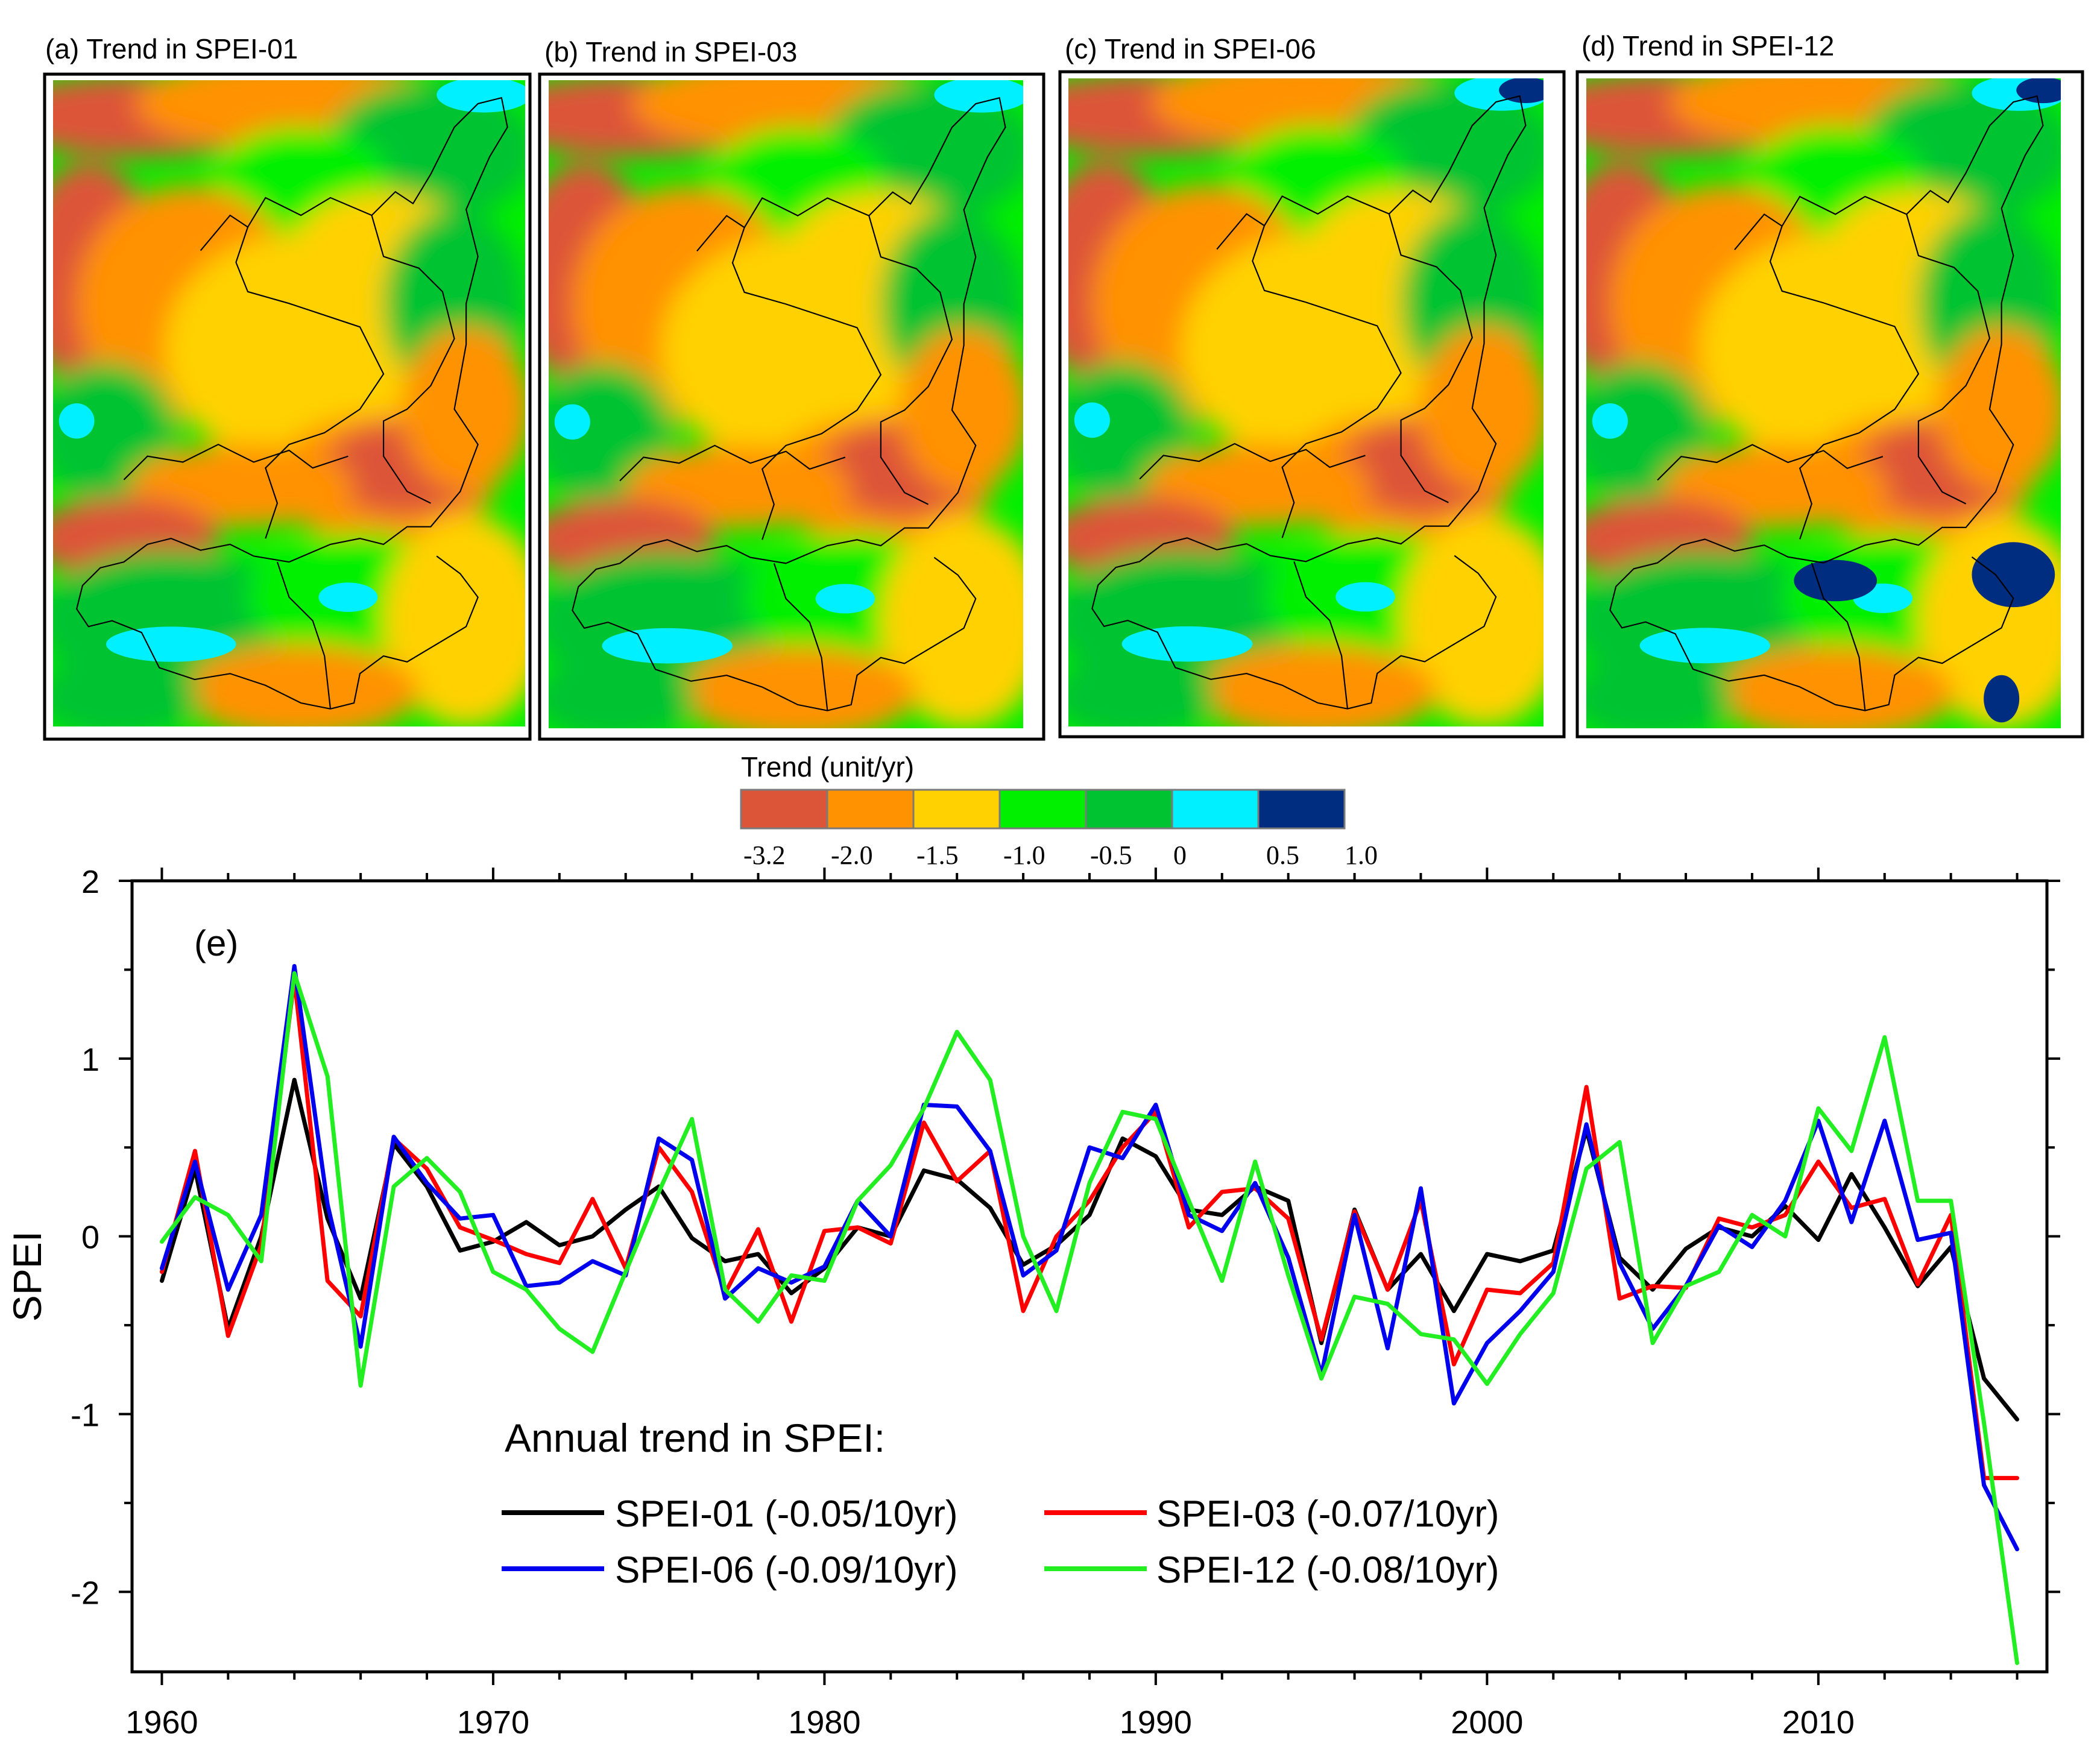  Describe the element at coordinates (85, 1593) in the screenshot. I see `y-tick-label: -2` at that location.